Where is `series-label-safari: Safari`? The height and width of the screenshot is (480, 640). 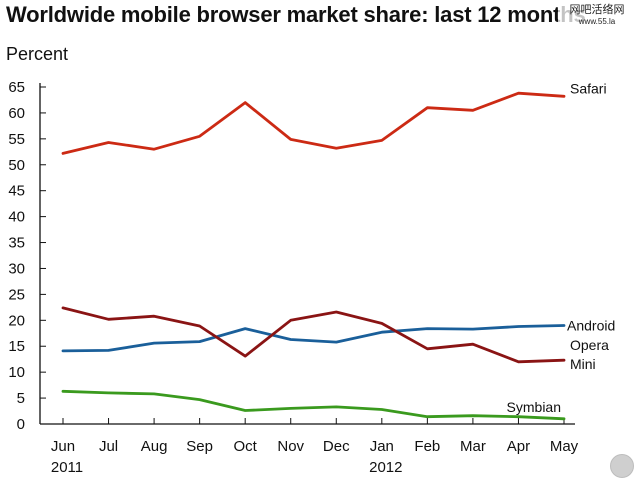 series-label-safari: Safari is located at coordinates (588, 88).